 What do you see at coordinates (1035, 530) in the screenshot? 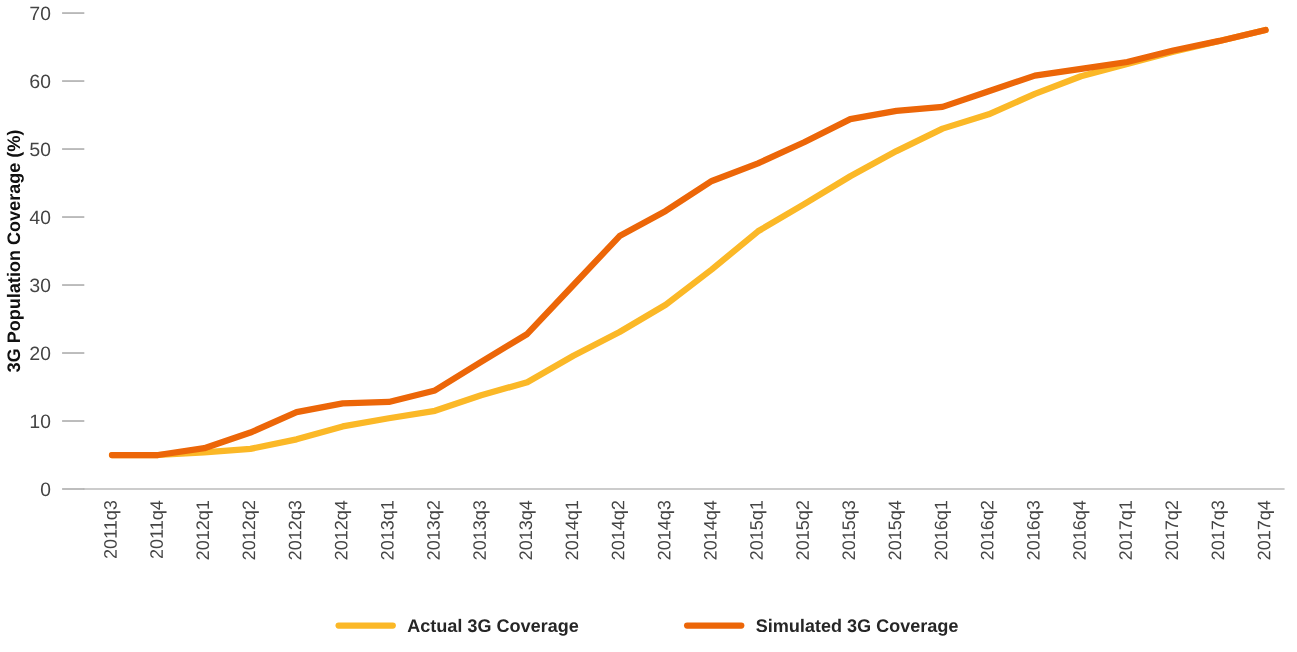
I see `x-tick-label: 2016q3` at bounding box center [1035, 530].